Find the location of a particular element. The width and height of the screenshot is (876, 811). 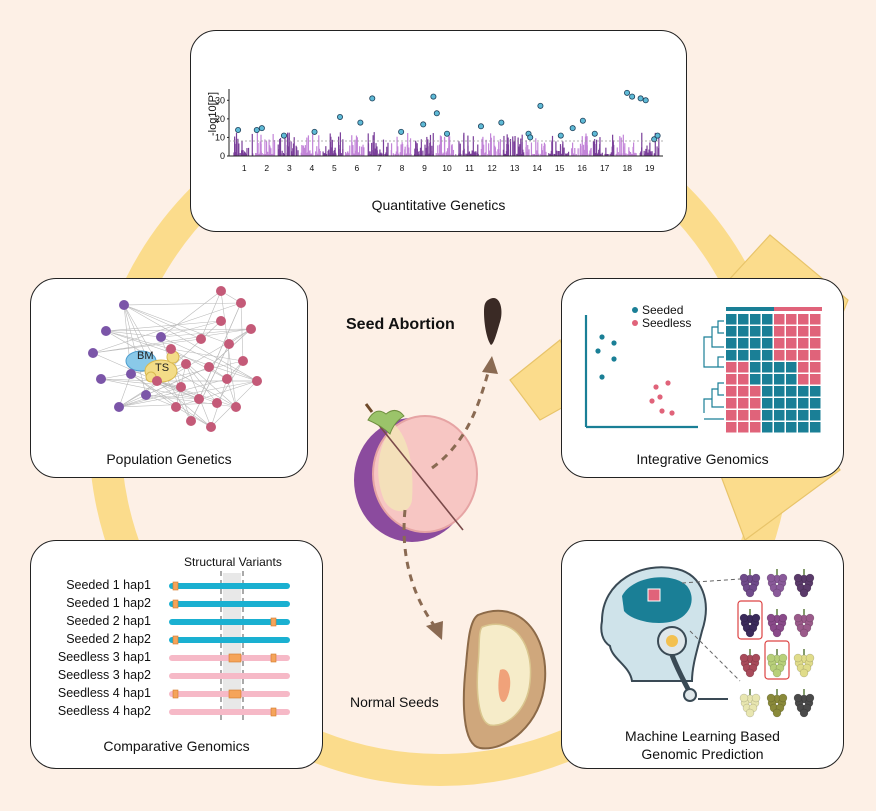

manhattan-x-tick: 10 is located at coordinates (447, 168).